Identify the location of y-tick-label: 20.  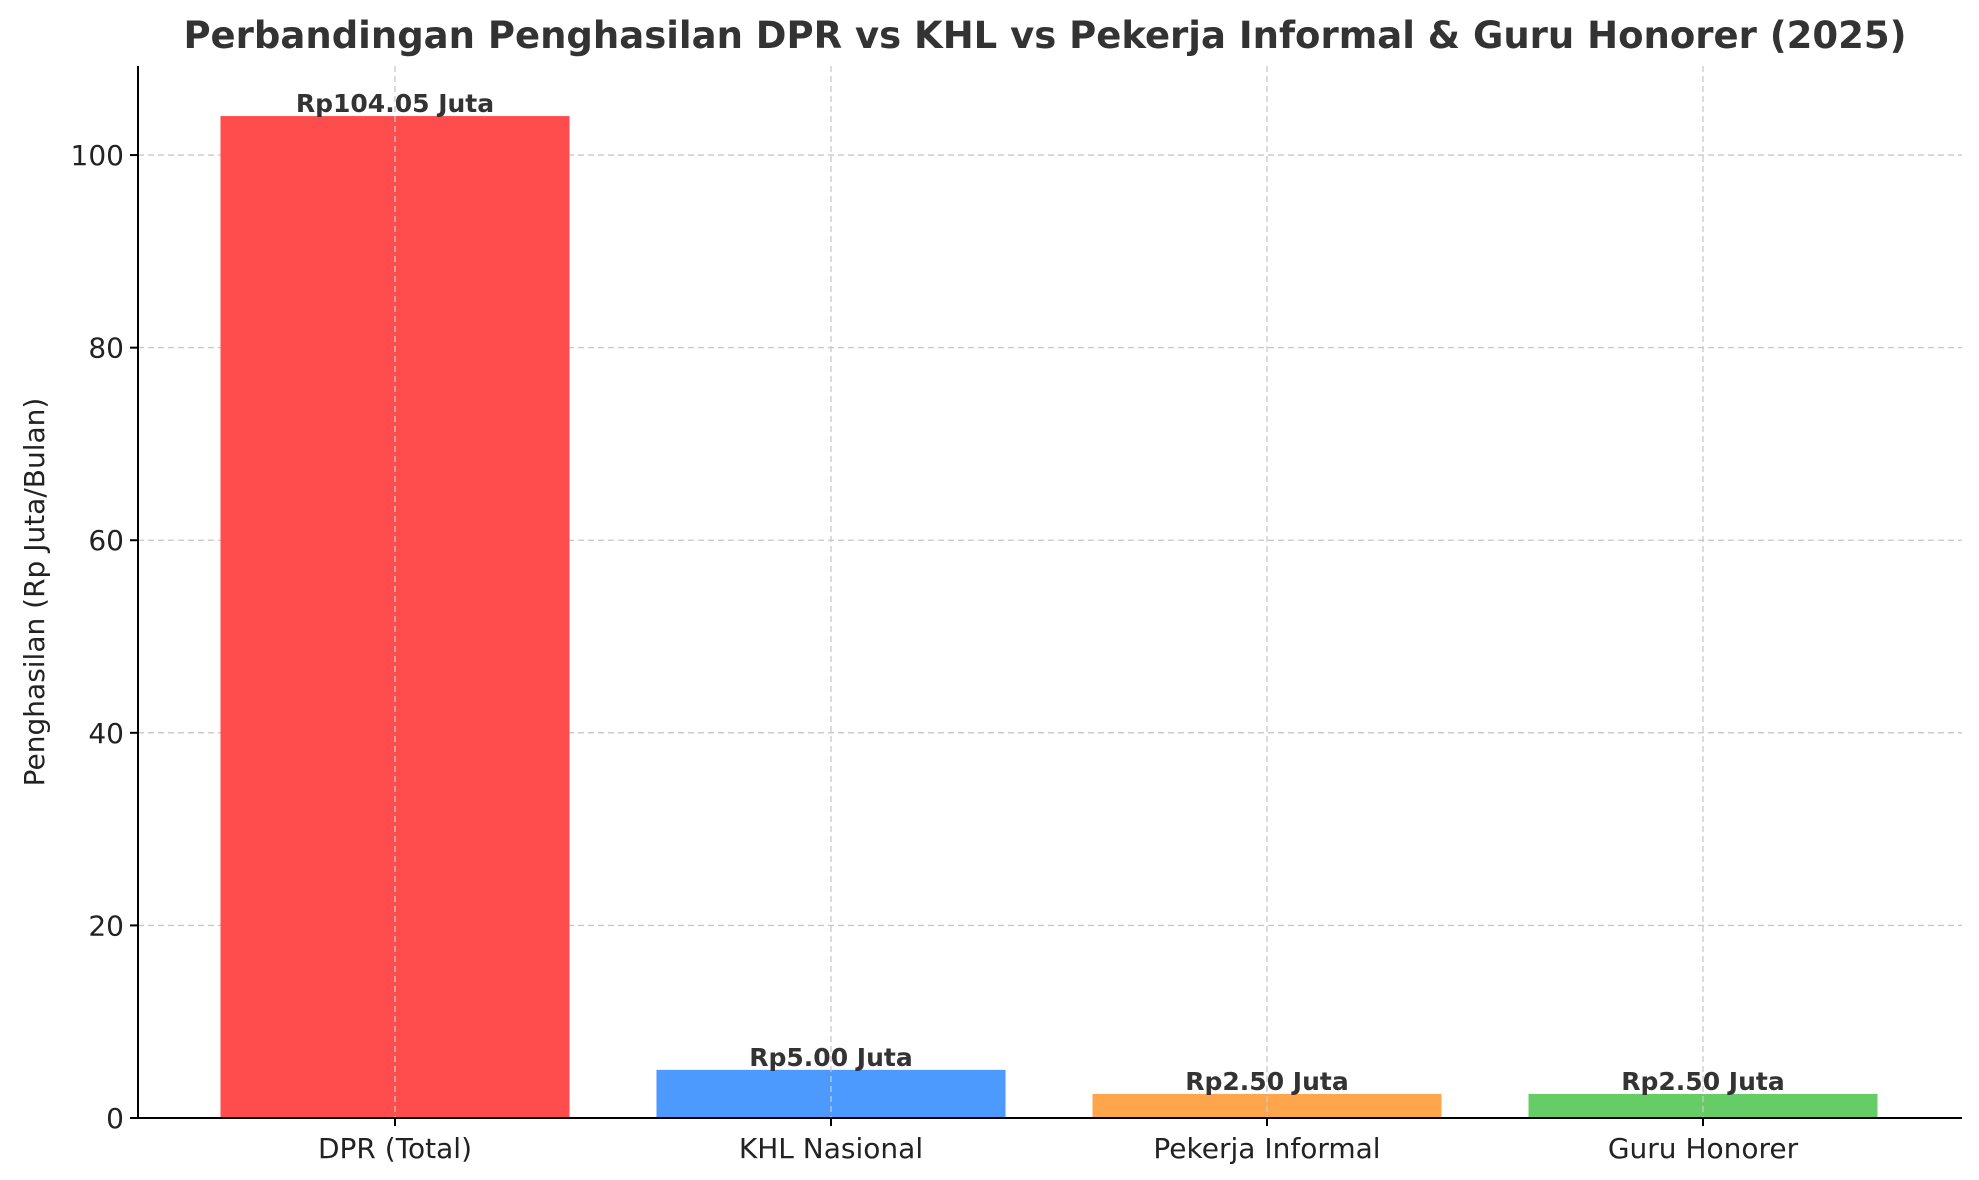
(106, 925).